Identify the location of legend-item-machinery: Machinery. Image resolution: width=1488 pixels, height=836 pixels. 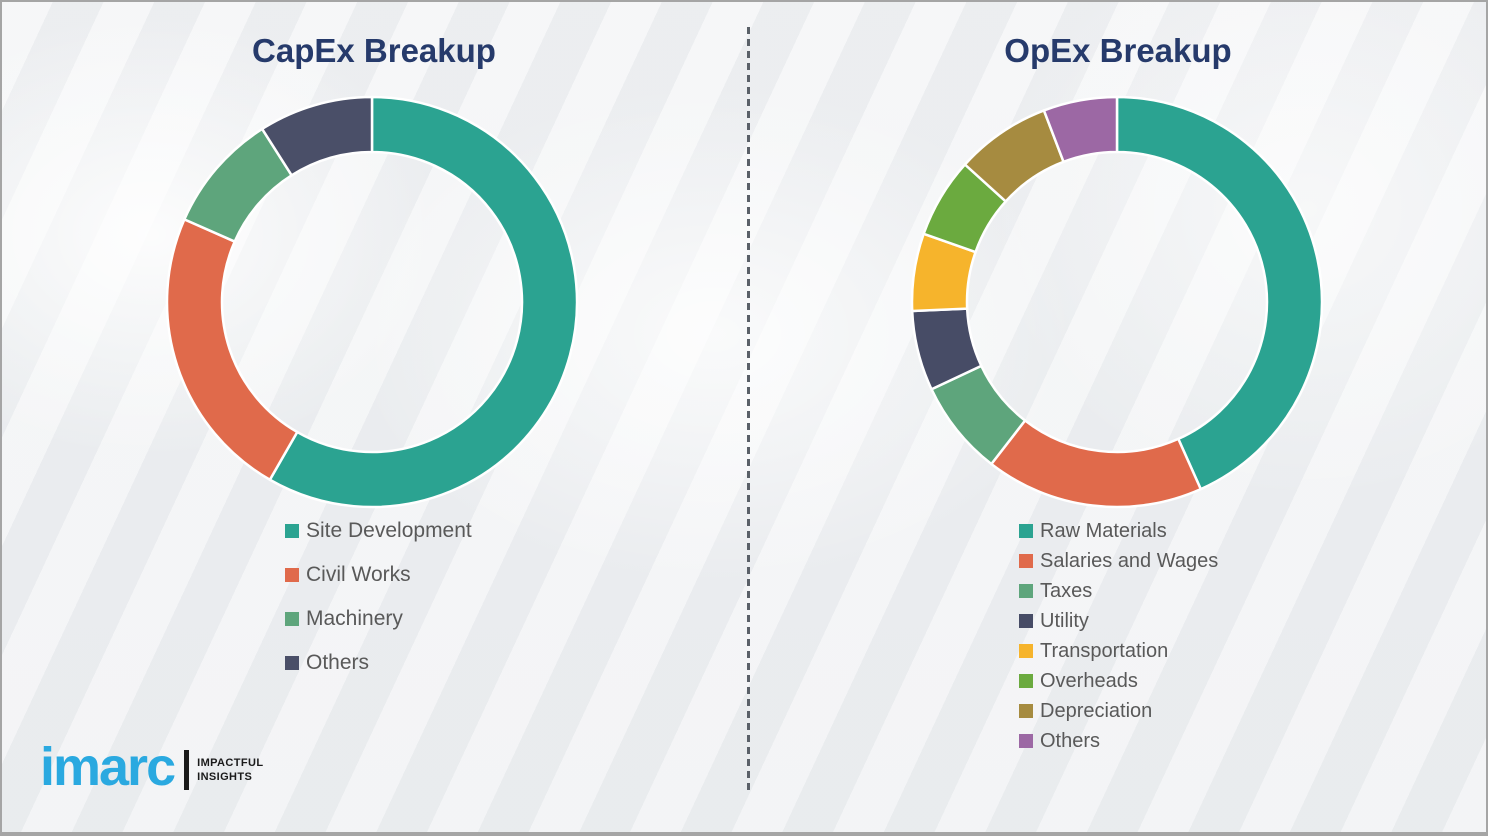
(378, 619).